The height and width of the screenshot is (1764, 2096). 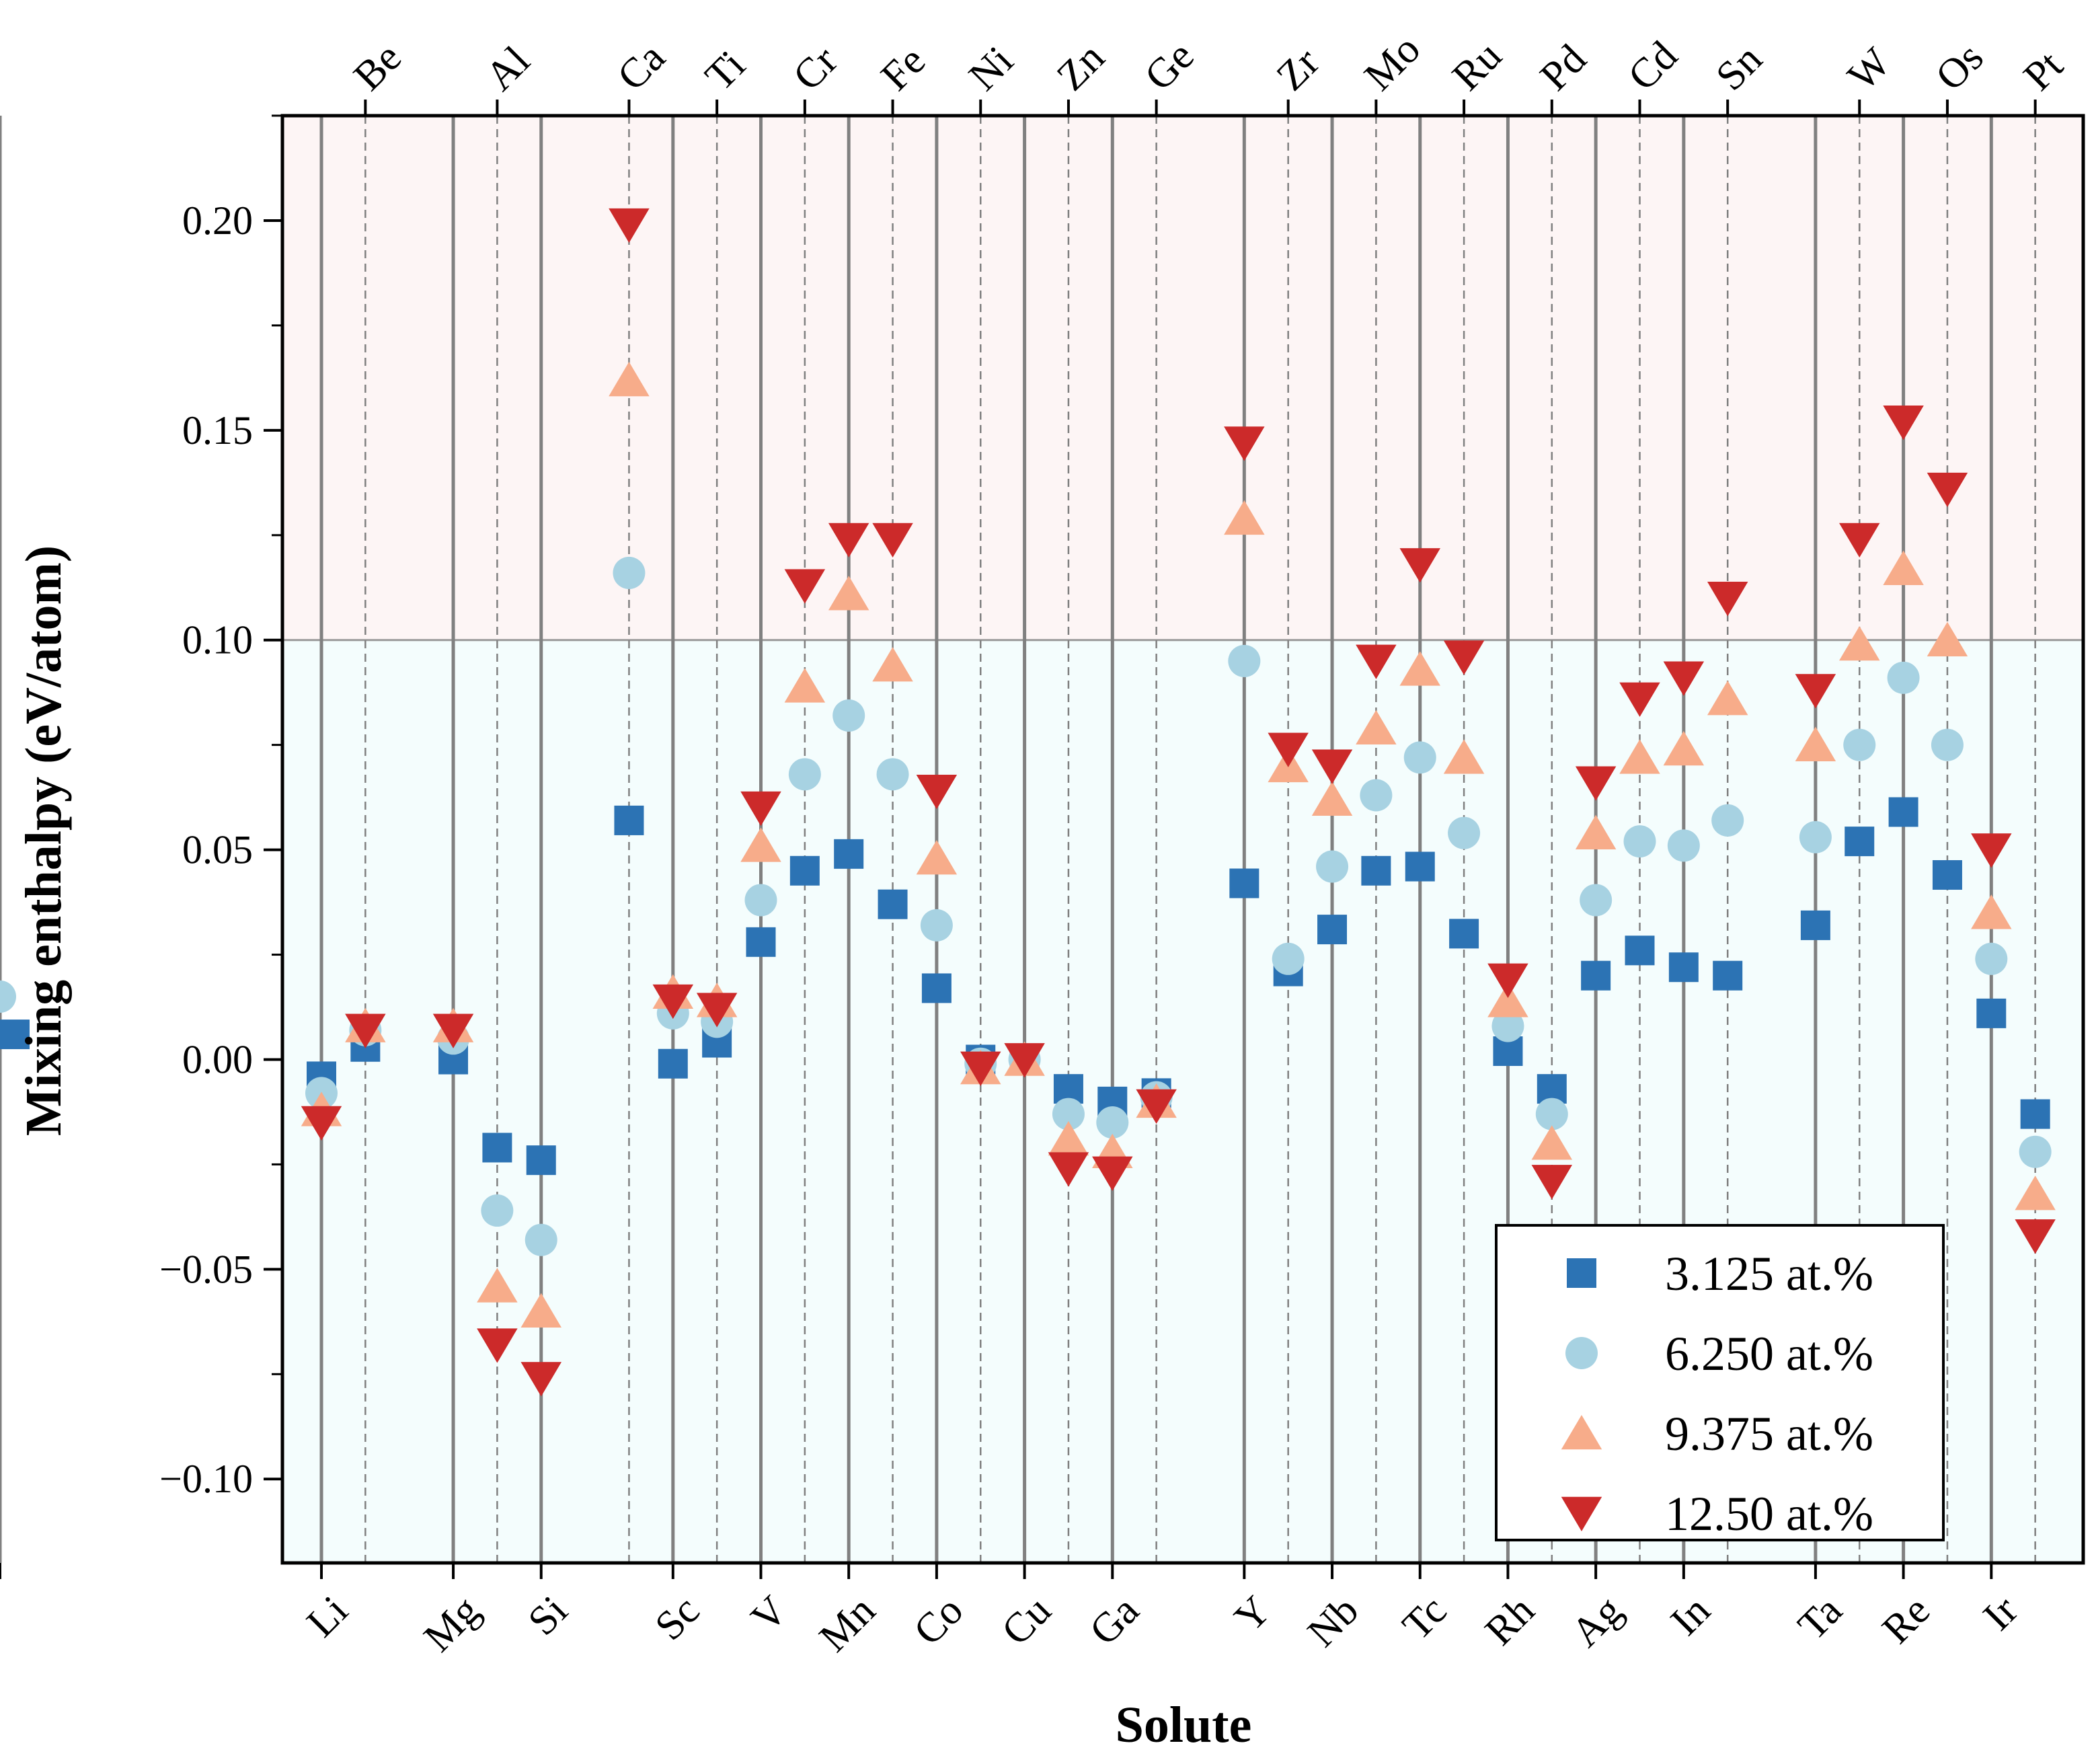 I want to click on y-tick-label: 0.20, so click(x=218, y=221).